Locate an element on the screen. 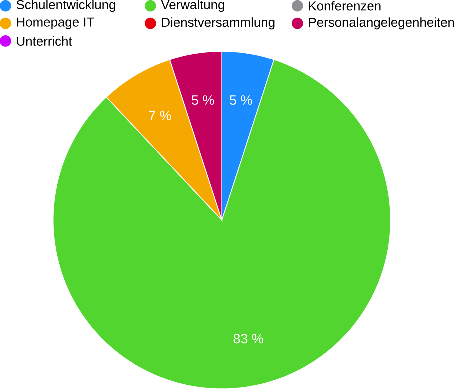  legend-label: Konferenzen is located at coordinates (345, 7).